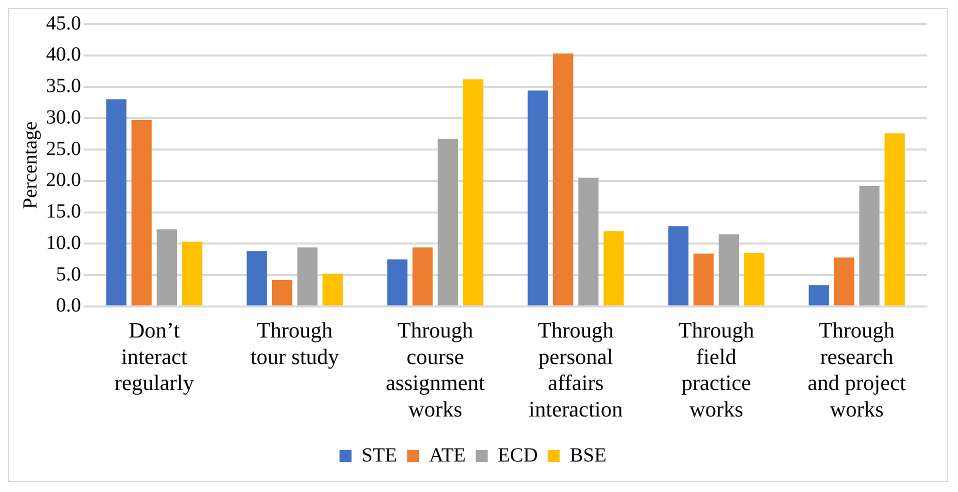 The height and width of the screenshot is (492, 958). What do you see at coordinates (63, 86) in the screenshot?
I see `y-tick-label: 35.0` at bounding box center [63, 86].